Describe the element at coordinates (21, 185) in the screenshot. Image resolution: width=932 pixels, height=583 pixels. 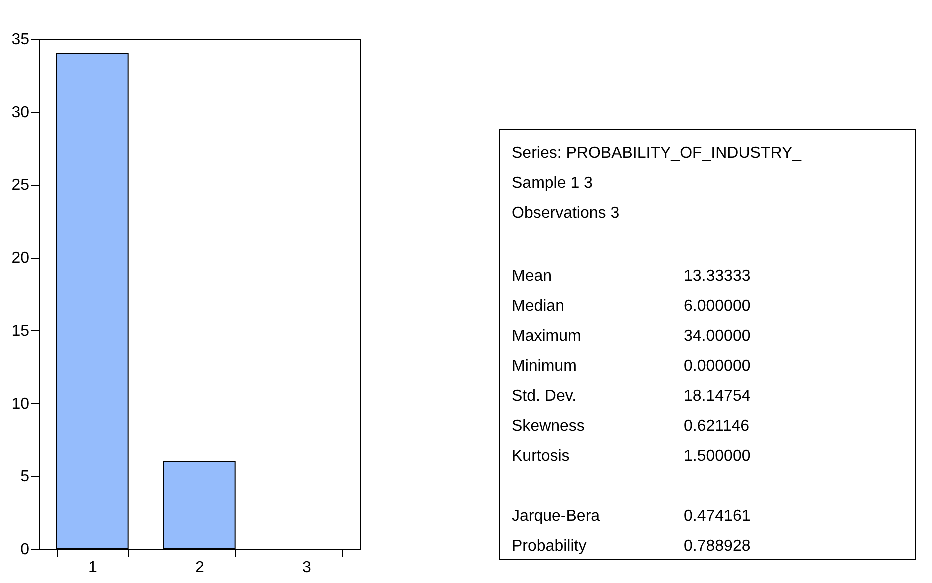
I see `y-tick-label: 25` at that location.